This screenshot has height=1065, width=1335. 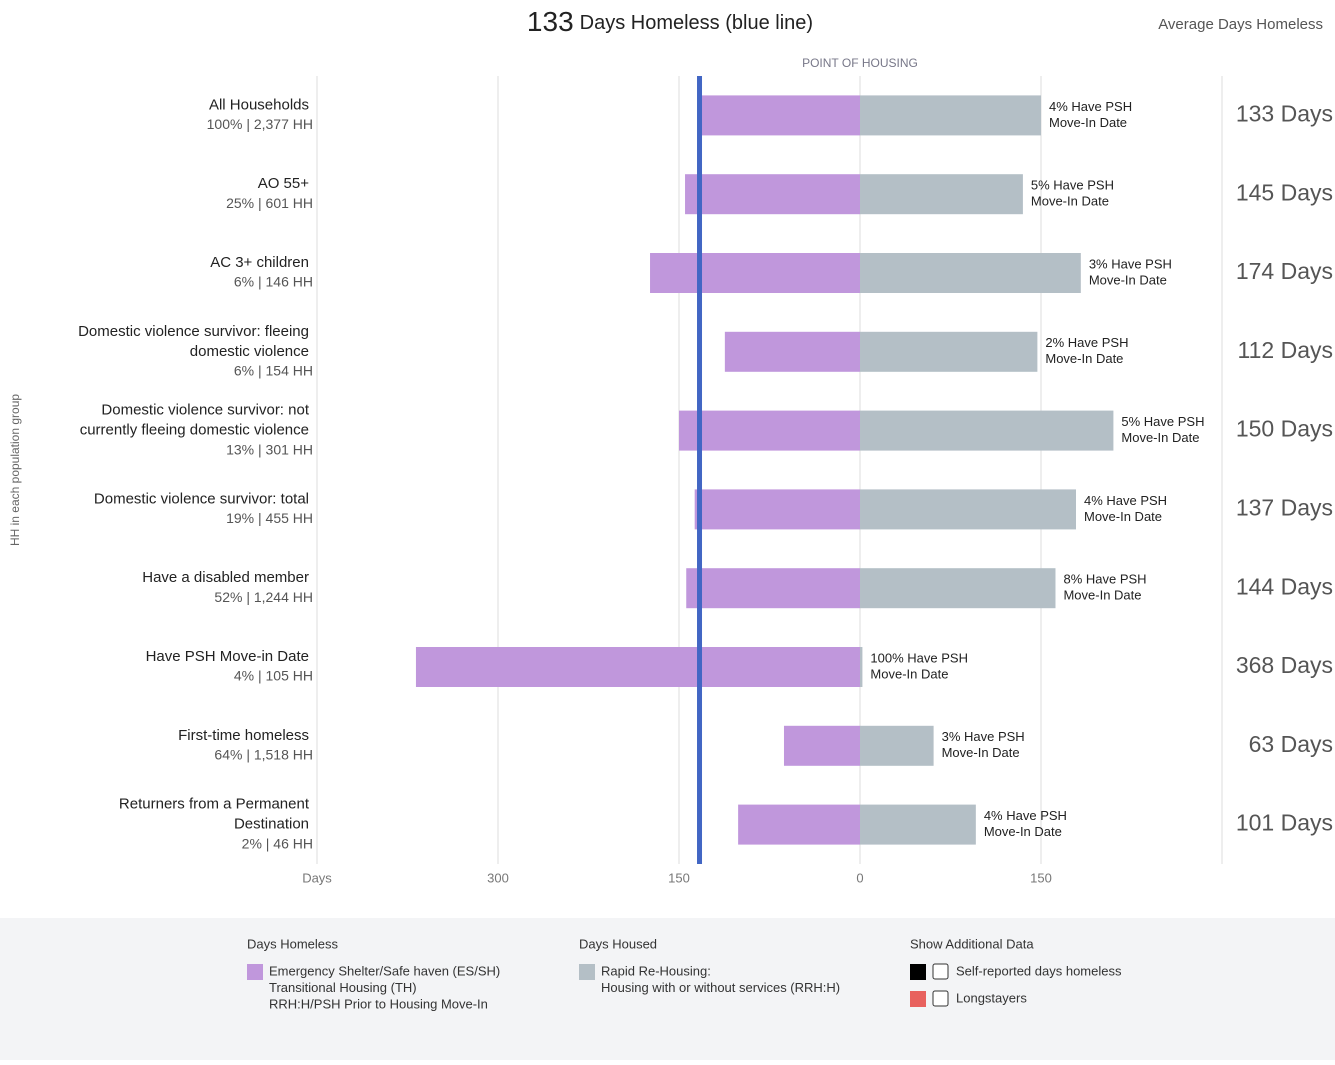 What do you see at coordinates (860, 63) in the screenshot?
I see `zero-label: POINT OF HOUSING` at bounding box center [860, 63].